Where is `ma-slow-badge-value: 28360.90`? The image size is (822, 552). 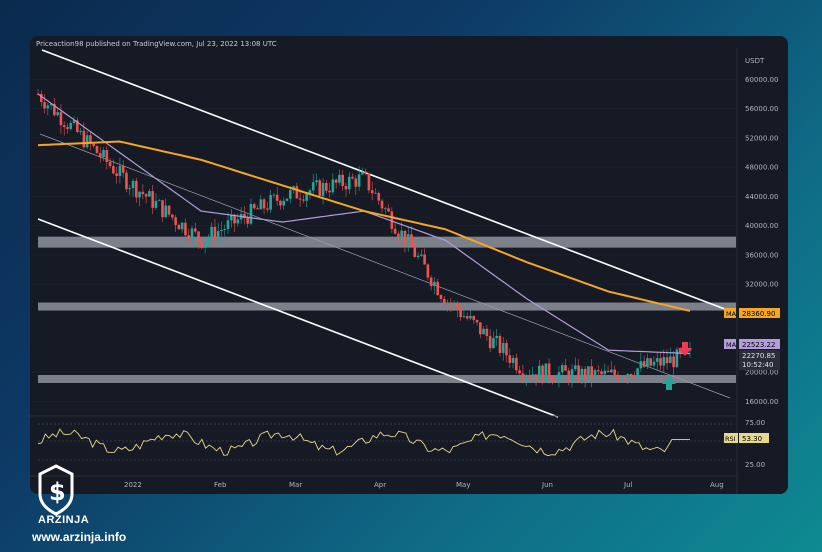 ma-slow-badge-value: 28360.90 is located at coordinates (758, 314).